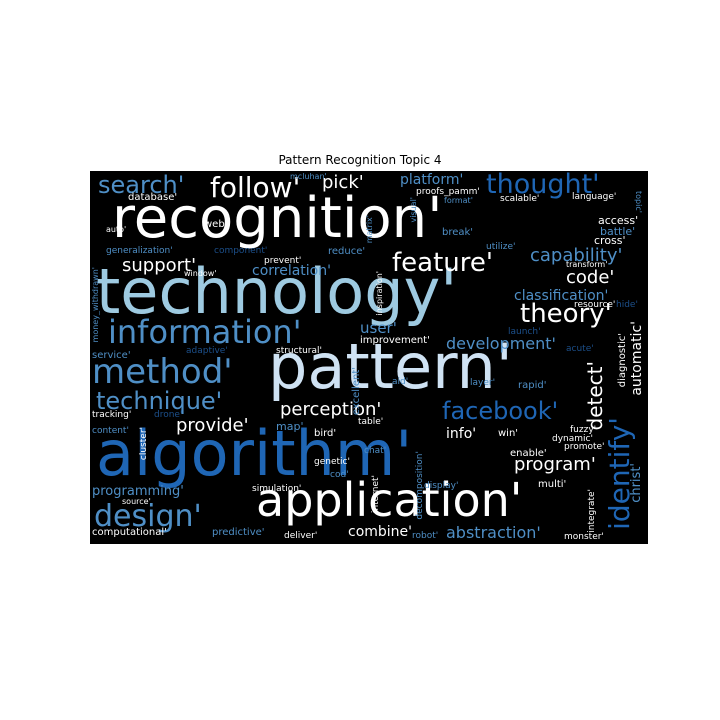 The height and width of the screenshot is (720, 720). I want to click on word-simulation: simulation', so click(277, 489).